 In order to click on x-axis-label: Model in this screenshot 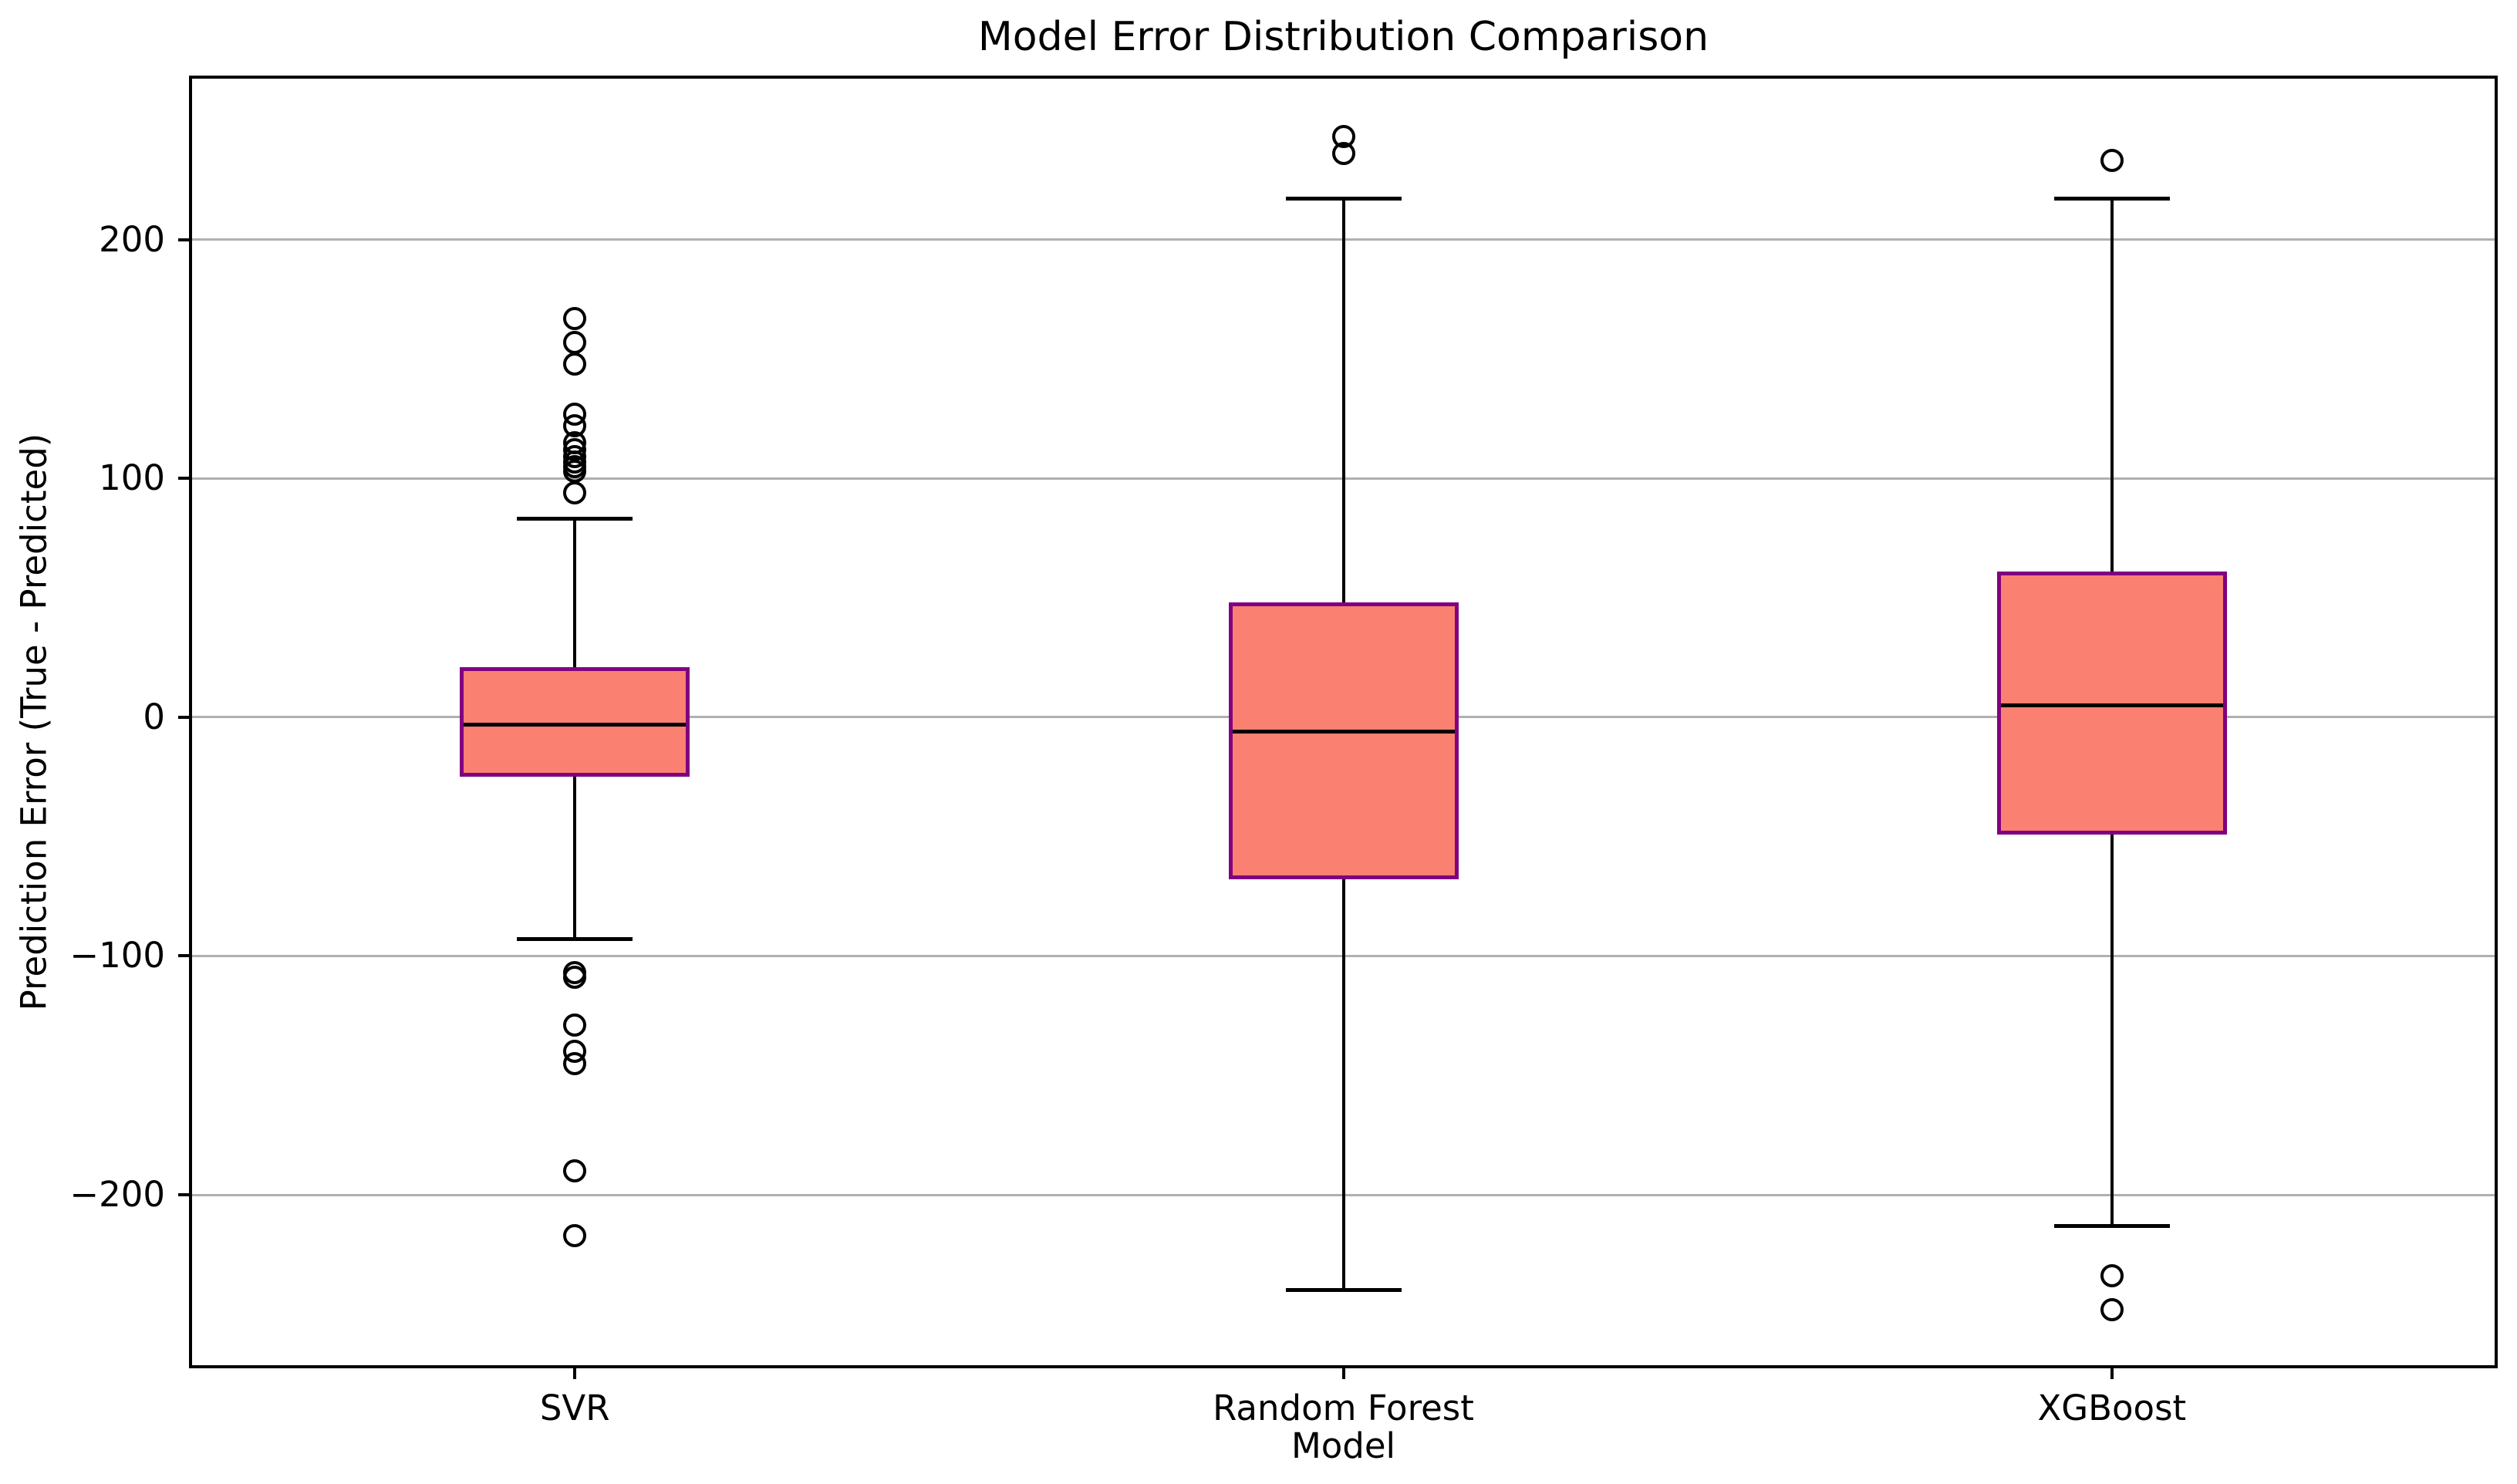, I will do `click(1343, 1445)`.